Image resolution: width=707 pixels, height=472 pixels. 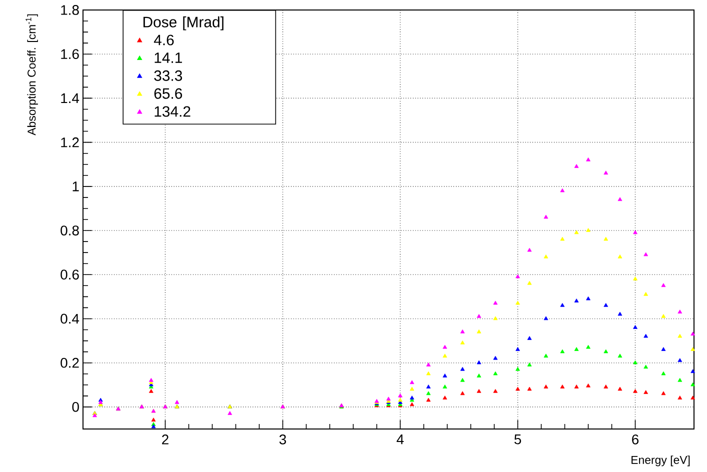 What do you see at coordinates (70, 98) in the screenshot?
I see `y-tick-label: 1.4` at bounding box center [70, 98].